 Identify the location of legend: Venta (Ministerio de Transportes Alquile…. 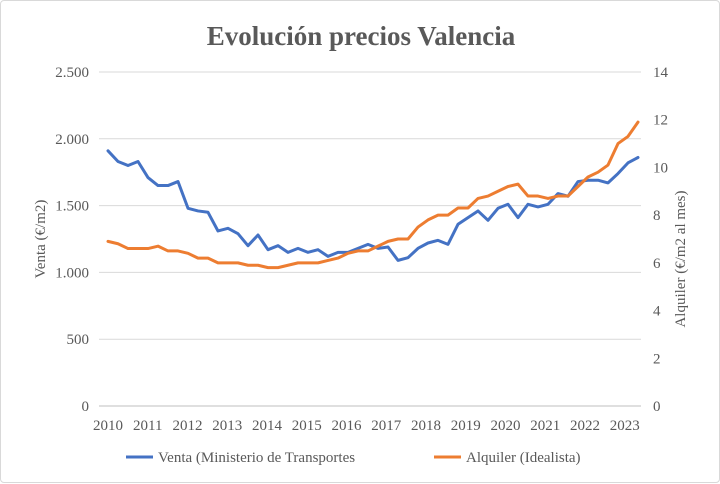
(353, 458).